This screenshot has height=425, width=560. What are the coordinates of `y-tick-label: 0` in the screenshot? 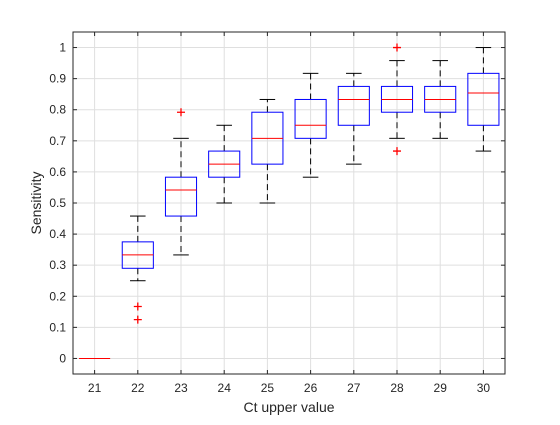 It's located at (62, 358).